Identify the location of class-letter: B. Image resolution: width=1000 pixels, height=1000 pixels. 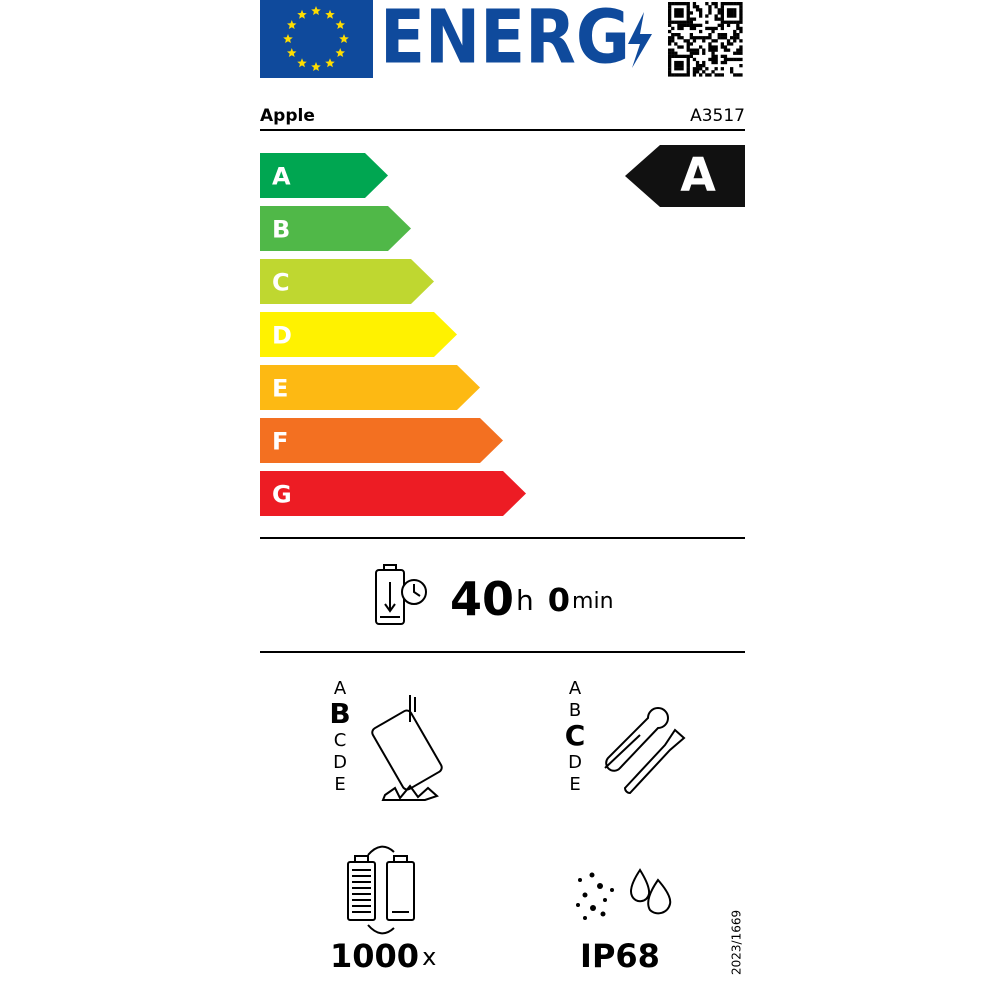
(281, 230).